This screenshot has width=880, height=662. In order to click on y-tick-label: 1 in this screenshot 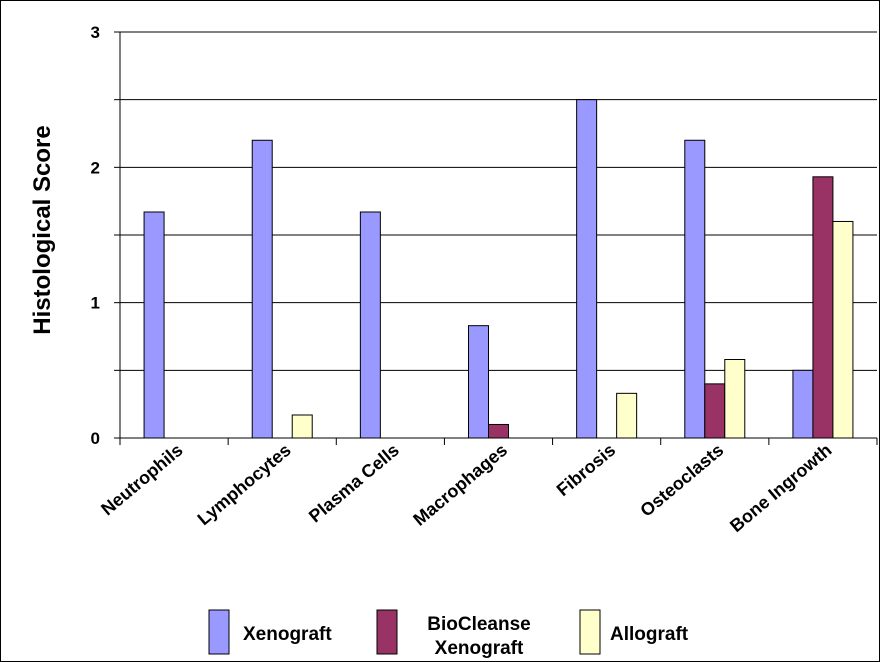, I will do `click(95, 303)`.